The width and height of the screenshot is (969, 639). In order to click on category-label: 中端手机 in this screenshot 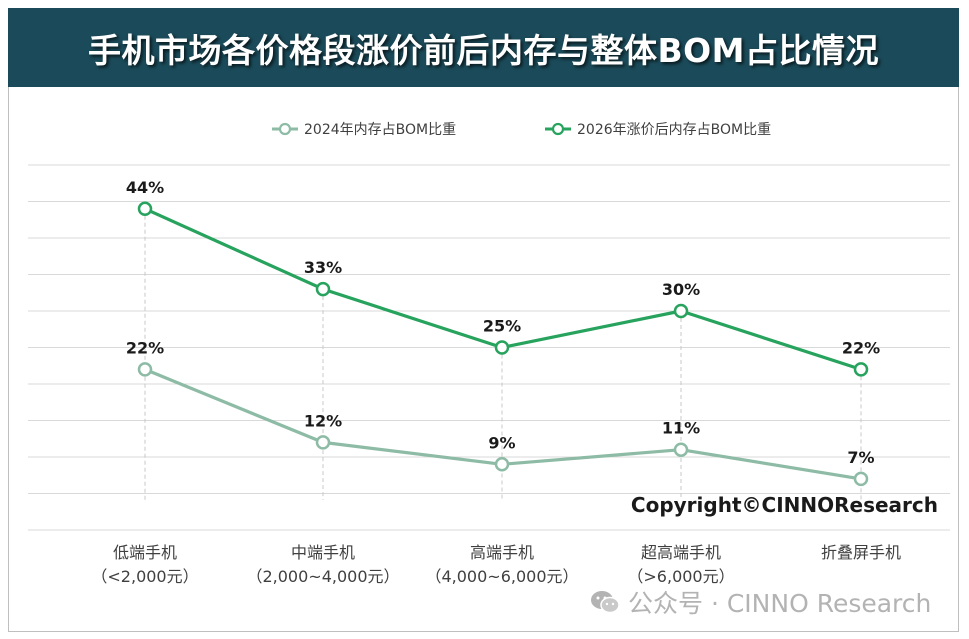, I will do `click(323, 552)`.